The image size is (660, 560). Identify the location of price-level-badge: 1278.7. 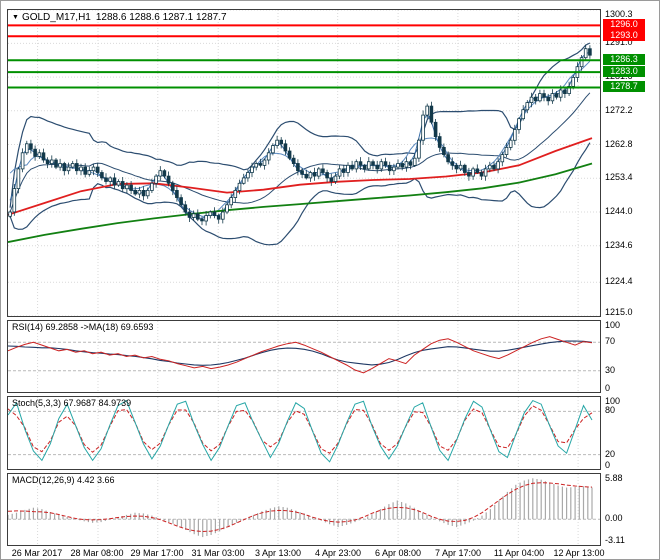
(624, 87).